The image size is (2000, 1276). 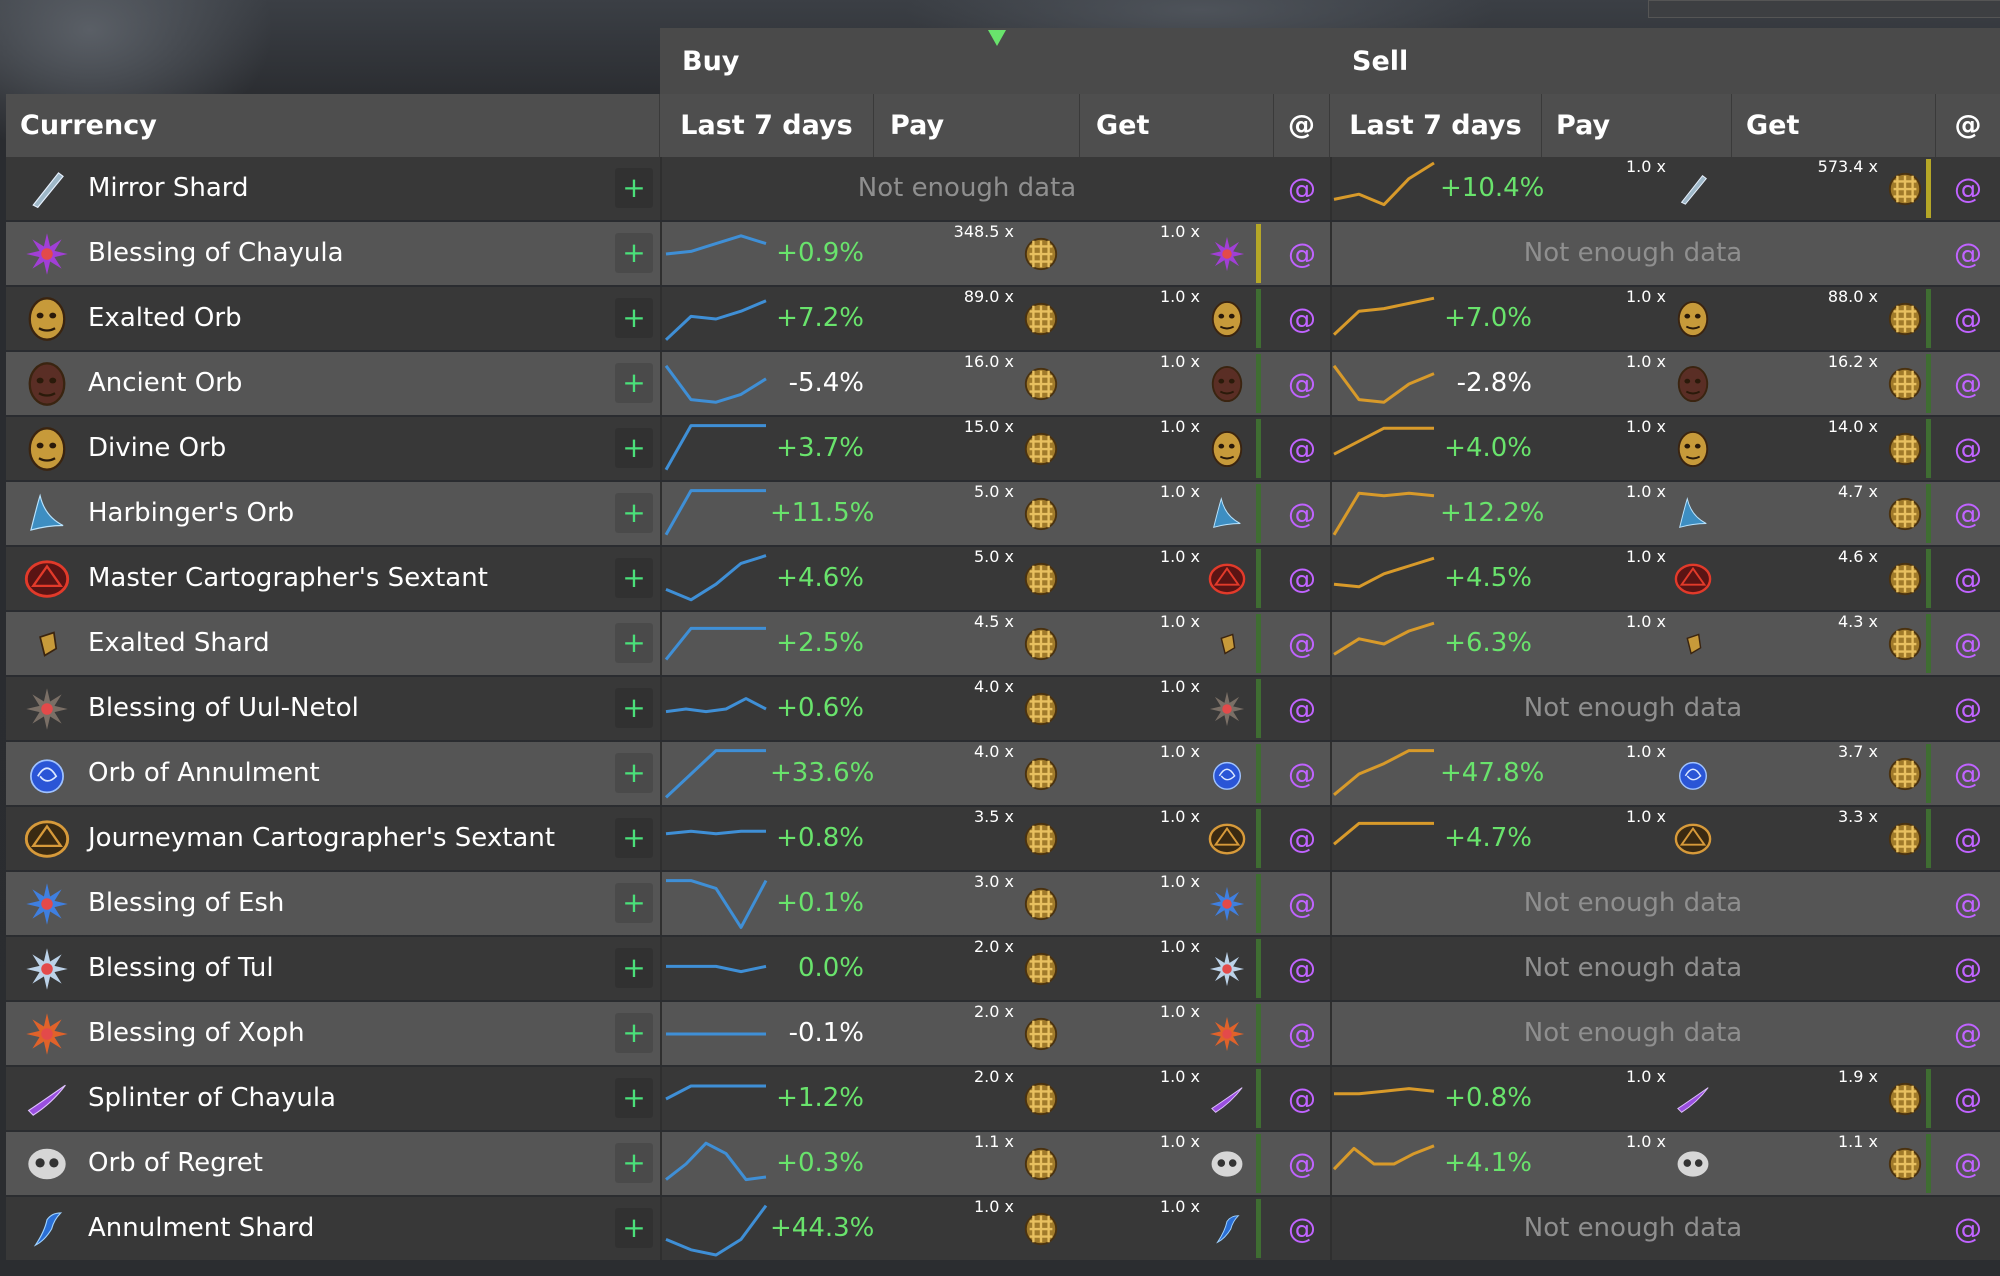 What do you see at coordinates (1177, 125) in the screenshot?
I see `col-buy-get: Get` at bounding box center [1177, 125].